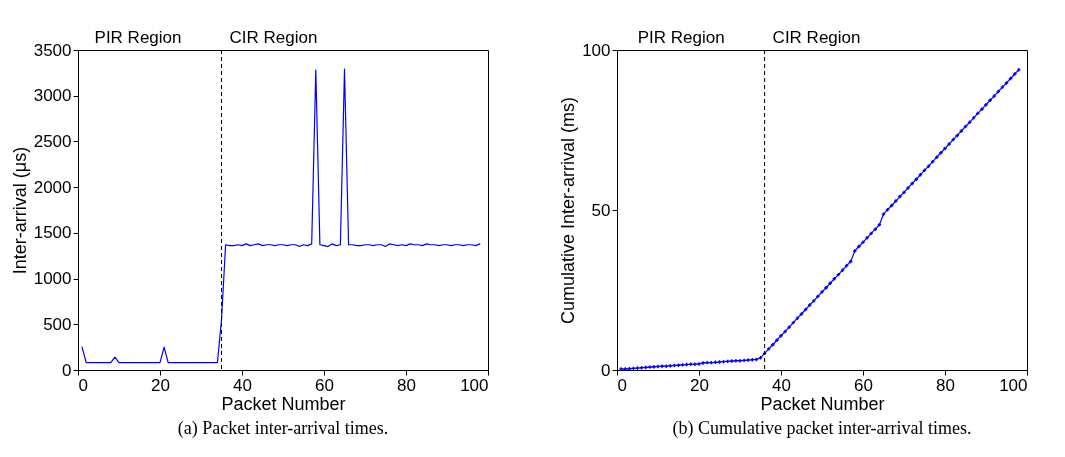 Image resolution: width=1065 pixels, height=457 pixels. I want to click on y-tick-label: 3500, so click(52, 50).